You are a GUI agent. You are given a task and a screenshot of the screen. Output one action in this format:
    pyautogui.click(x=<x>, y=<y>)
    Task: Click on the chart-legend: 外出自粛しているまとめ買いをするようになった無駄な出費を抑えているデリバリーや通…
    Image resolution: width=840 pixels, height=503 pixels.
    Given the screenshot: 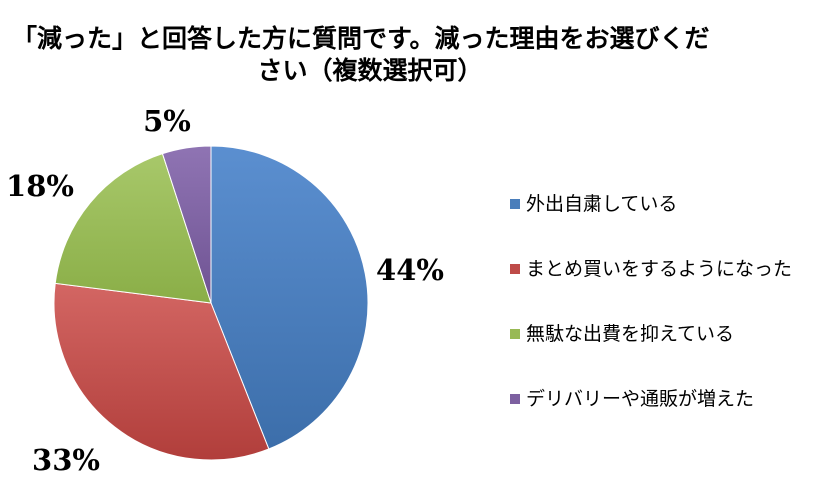 What is the action you would take?
    pyautogui.click(x=651, y=301)
    